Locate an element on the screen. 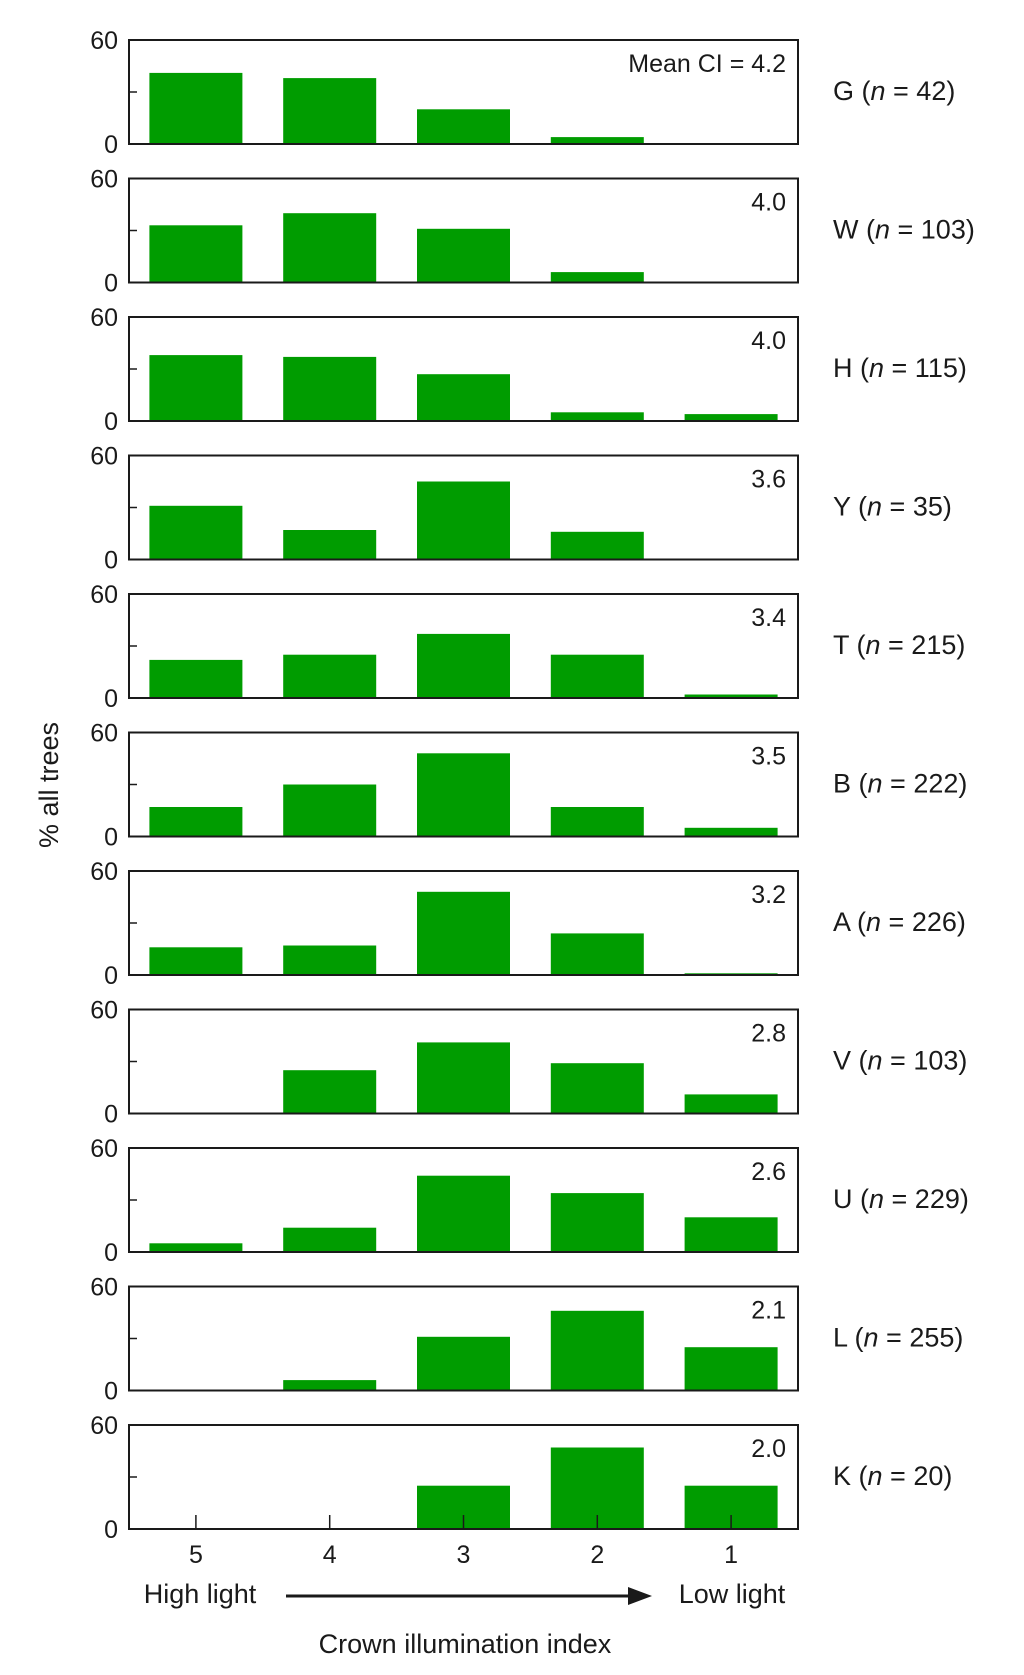  species-label: B (n = 222) is located at coordinates (900, 784).